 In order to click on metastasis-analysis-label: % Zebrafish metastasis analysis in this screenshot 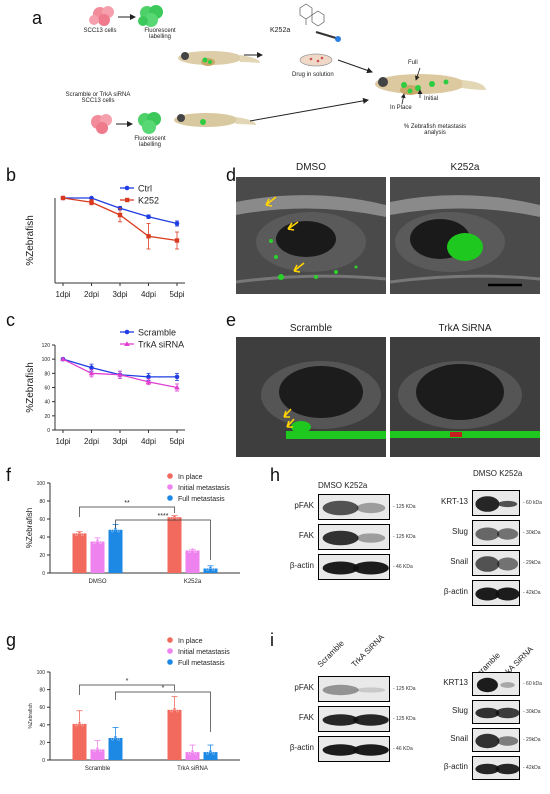, I will do `click(435, 130)`.